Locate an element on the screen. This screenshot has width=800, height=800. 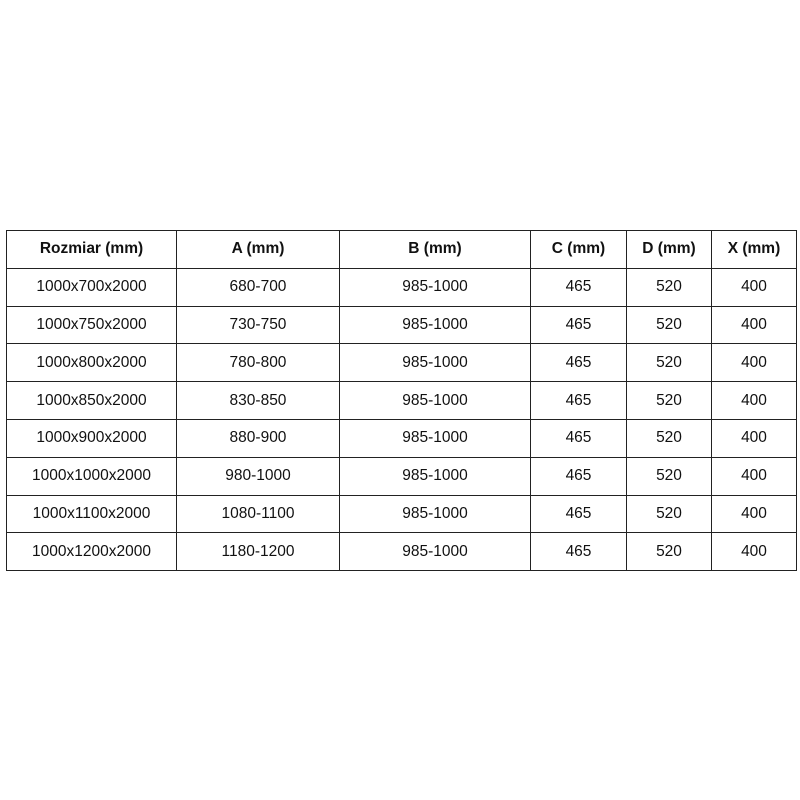
column-header: D (mm) is located at coordinates (669, 249).